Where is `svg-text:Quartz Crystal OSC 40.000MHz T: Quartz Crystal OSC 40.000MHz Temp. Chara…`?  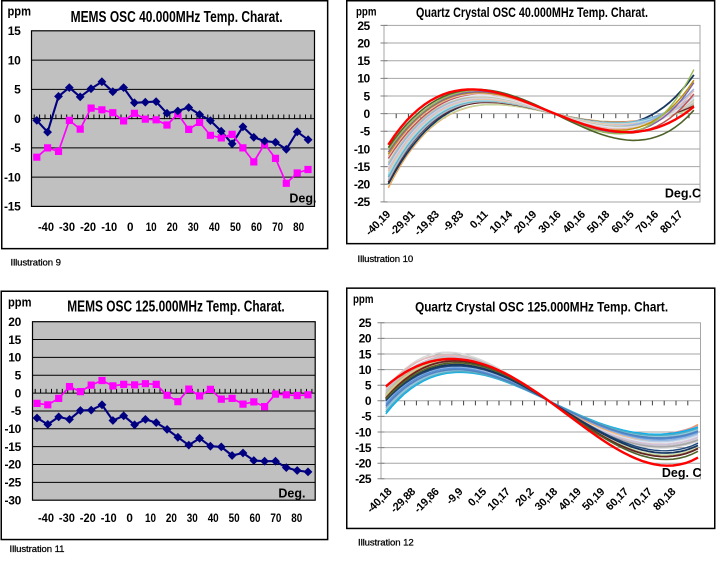 svg-text:Quartz Crystal OSC 40.000MHz T: Quartz Crystal OSC 40.000MHz Temp. Chara… is located at coordinates (532, 12).